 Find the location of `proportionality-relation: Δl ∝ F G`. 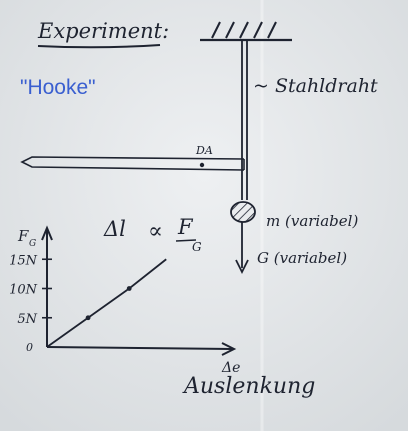

proportionality-relation: Δl ∝ F G is located at coordinates (152, 234).